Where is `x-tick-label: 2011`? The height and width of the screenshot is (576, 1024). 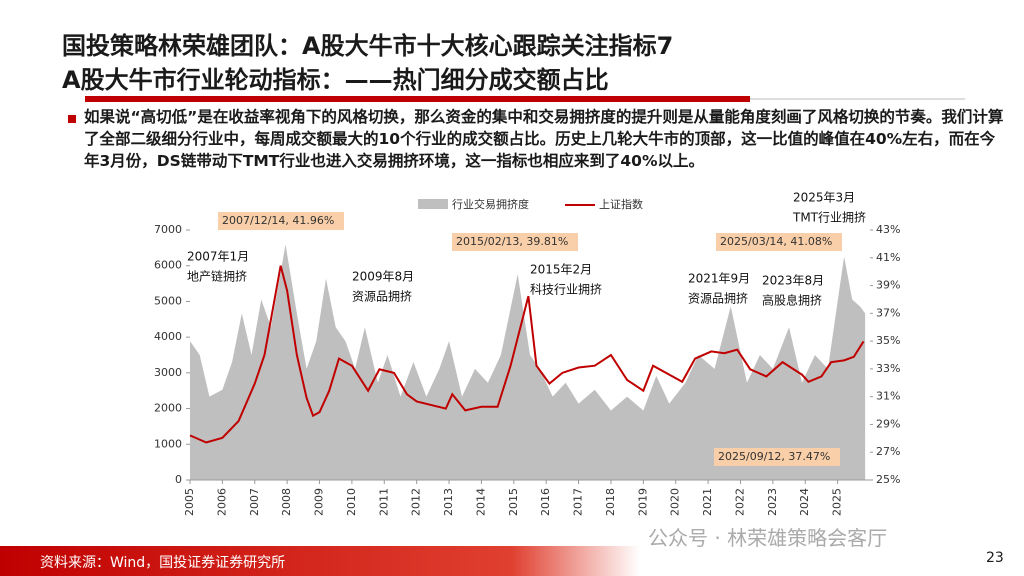 x-tick-label: 2011 is located at coordinates (383, 502).